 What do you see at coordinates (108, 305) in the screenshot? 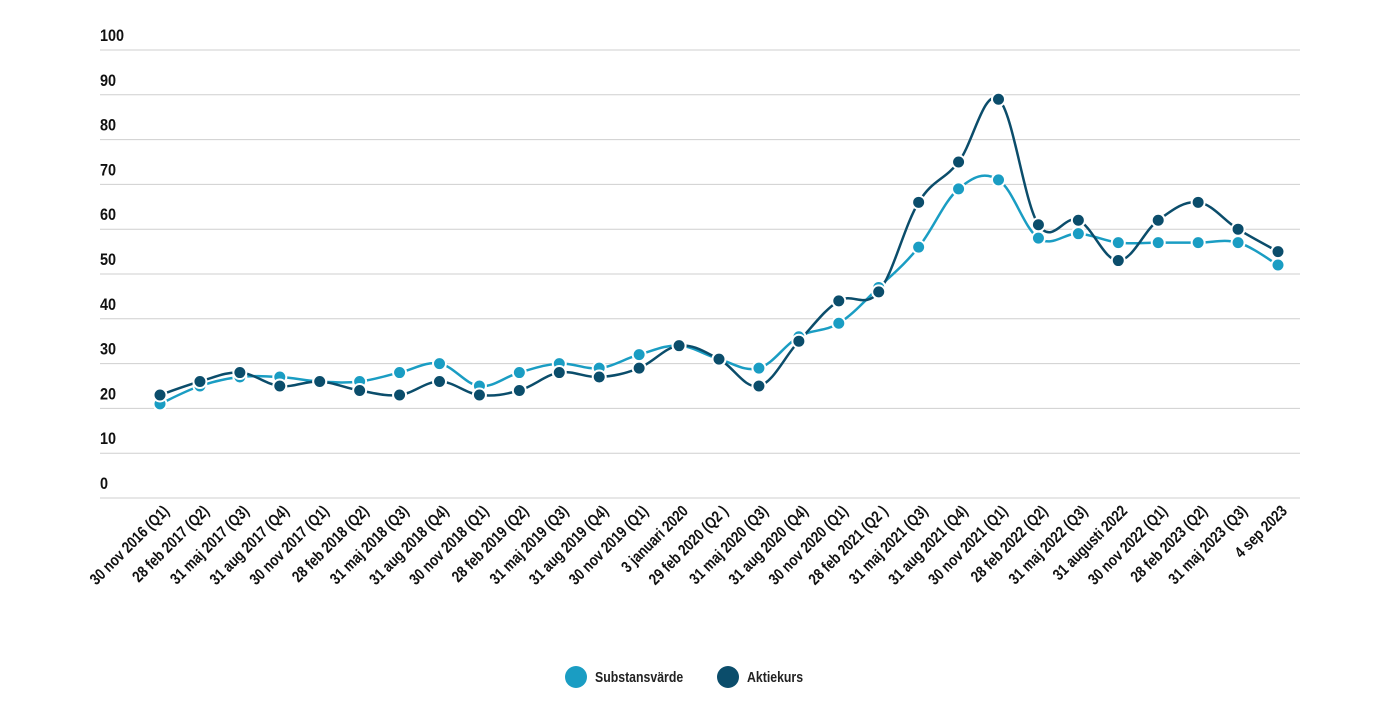
I see `y-tick-label: 40` at bounding box center [108, 305].